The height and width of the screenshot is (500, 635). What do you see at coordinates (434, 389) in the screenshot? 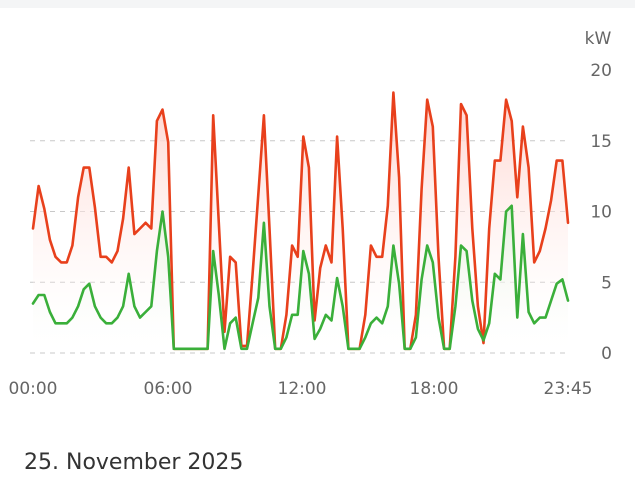
I see `x-tick-label: 18:00` at bounding box center [434, 389].